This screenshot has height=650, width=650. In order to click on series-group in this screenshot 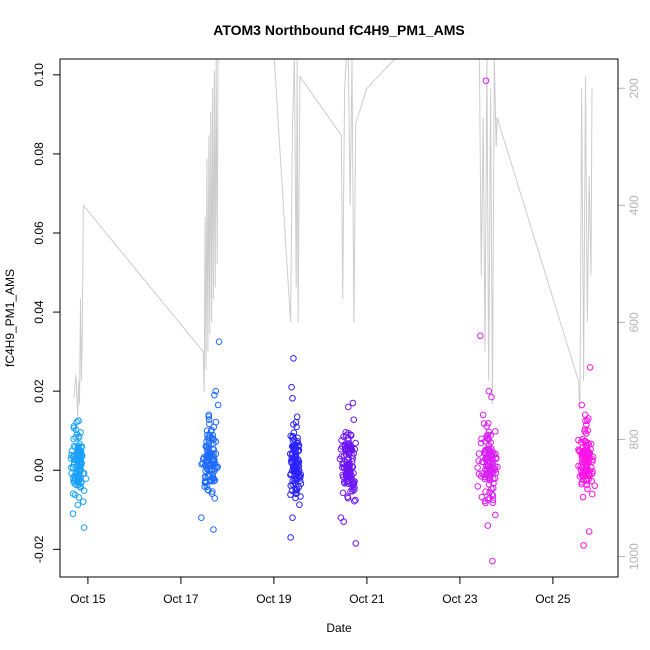, I will do `click(487, 321)`.